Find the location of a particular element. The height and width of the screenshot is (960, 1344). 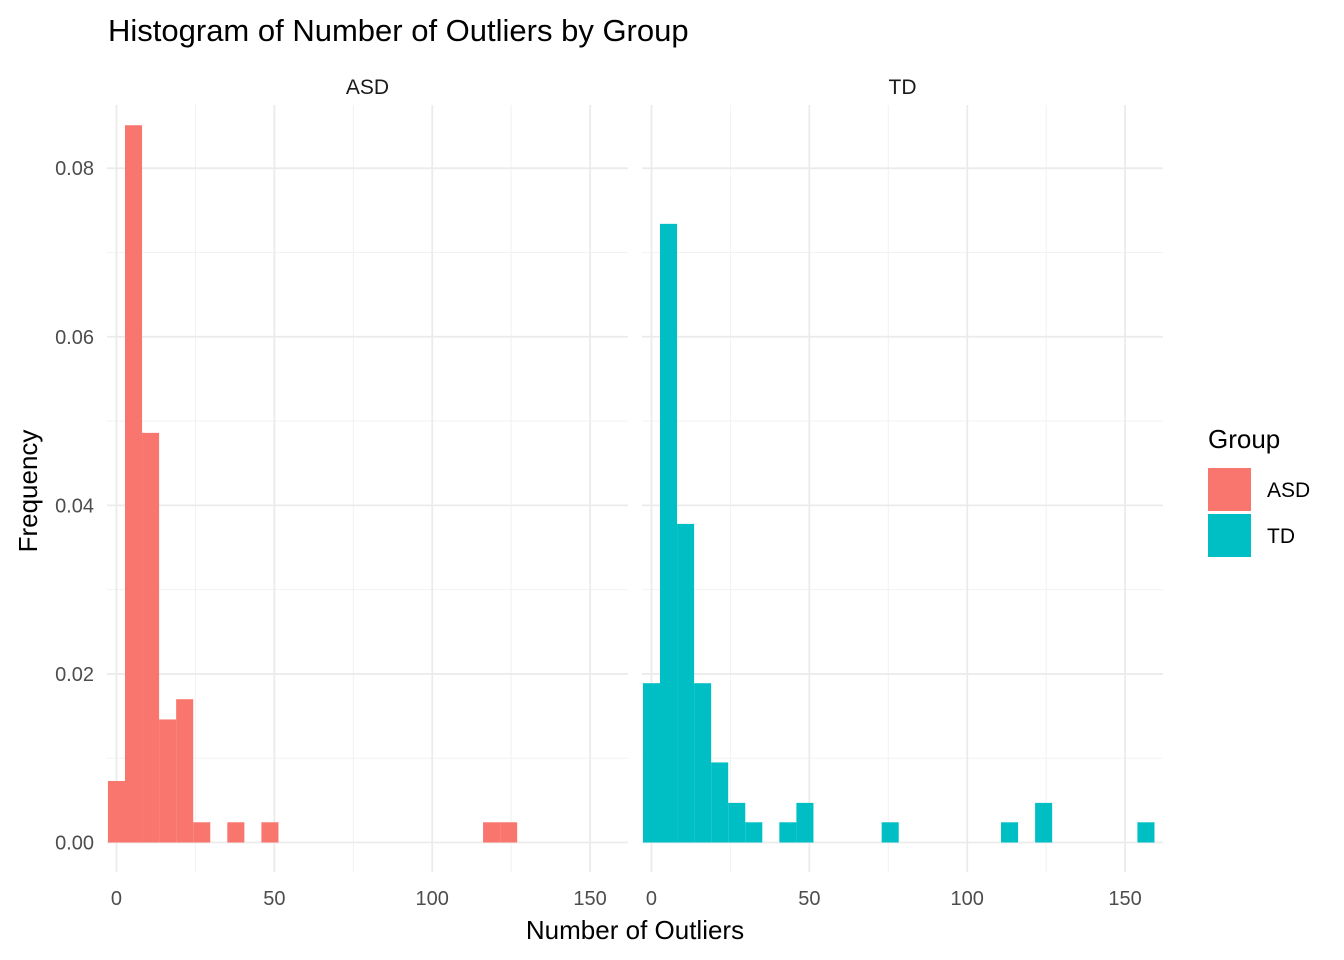

facet-strip-label: TD is located at coordinates (903, 87).